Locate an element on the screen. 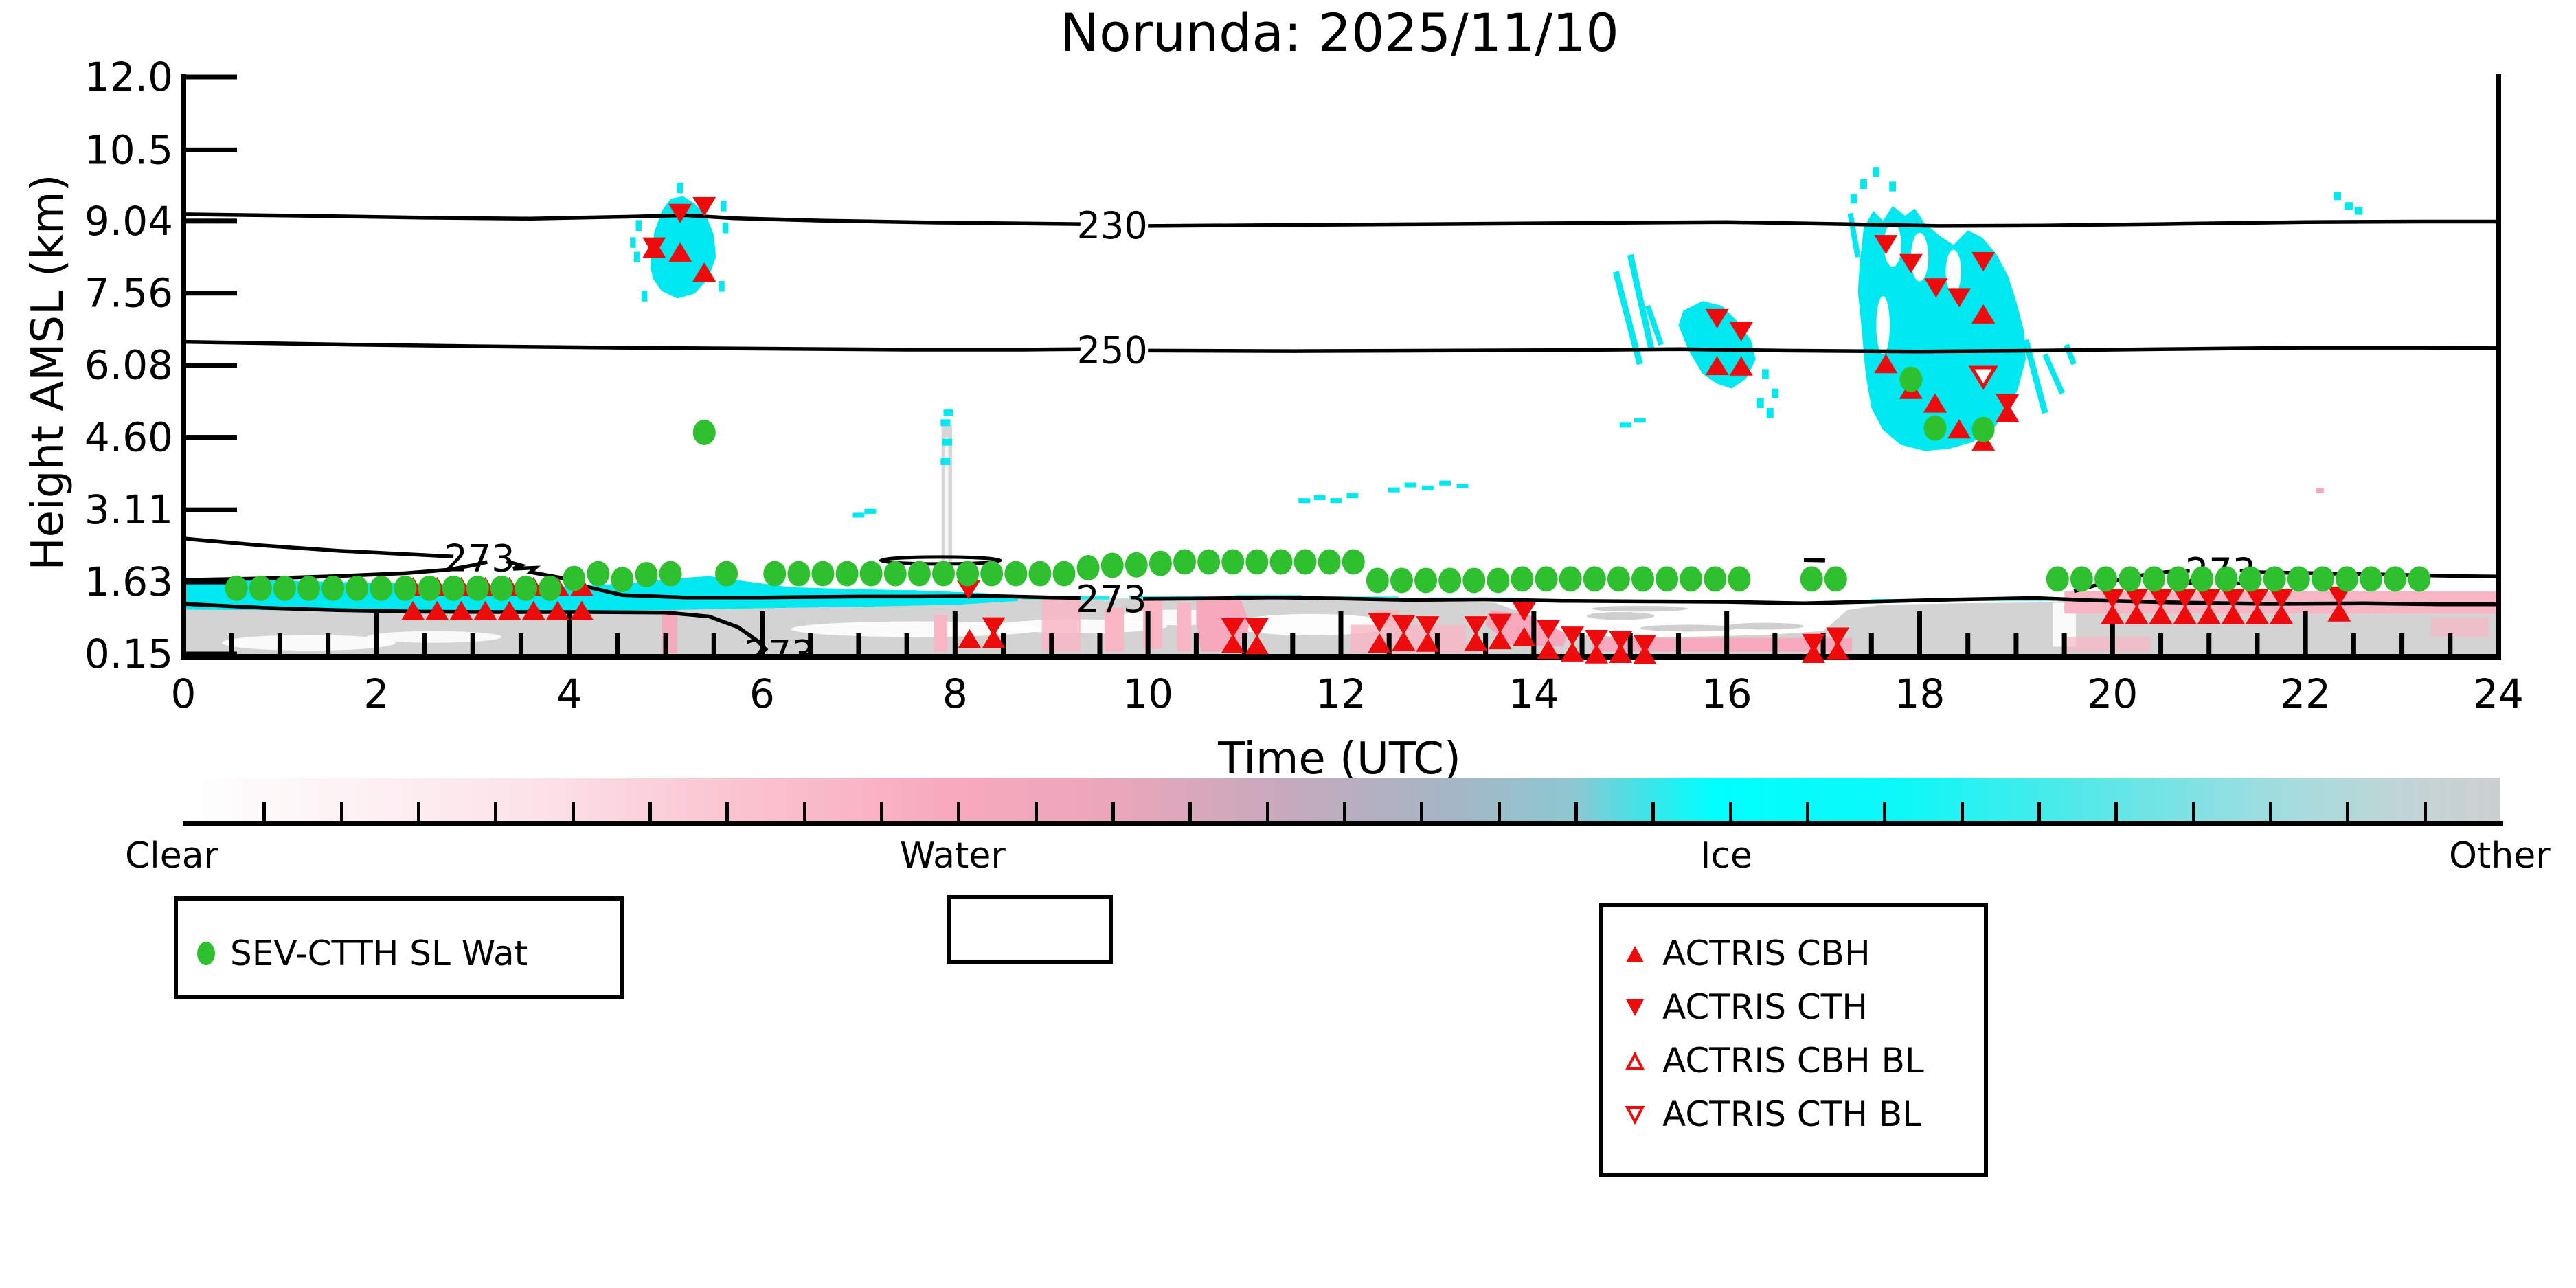  svg-text: 250 is located at coordinates (1112, 350).